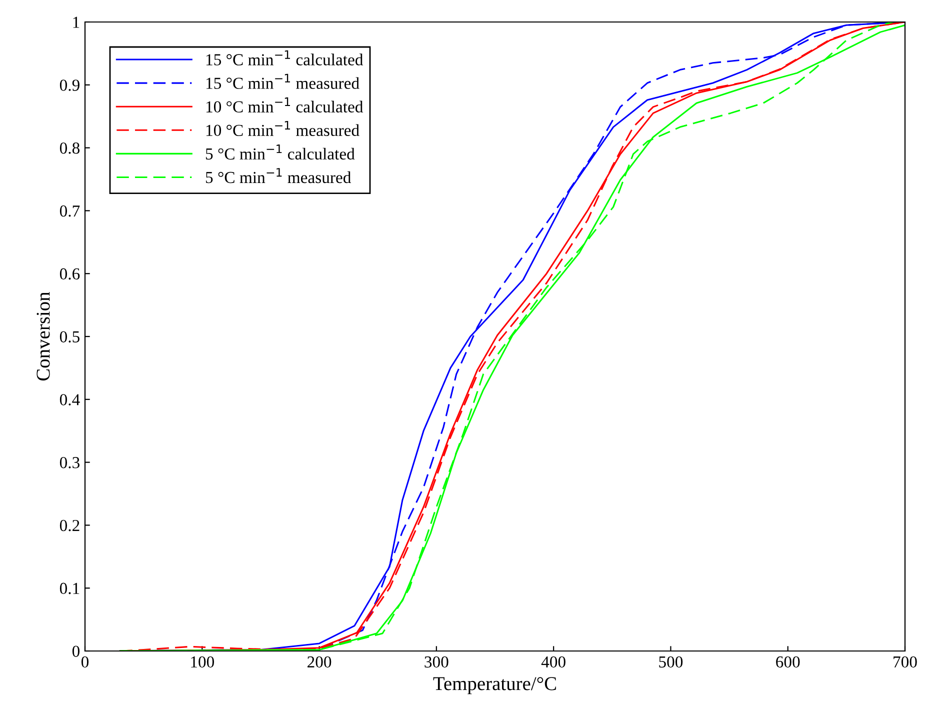  Describe the element at coordinates (285, 104) in the screenshot. I see `legend-label: 10 °C min$^{−1}$ calculated` at that location.